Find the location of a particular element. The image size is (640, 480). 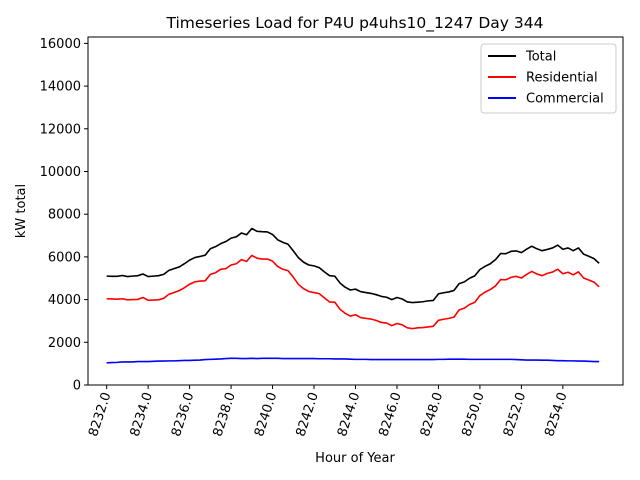

series-line-total is located at coordinates (353, 265).